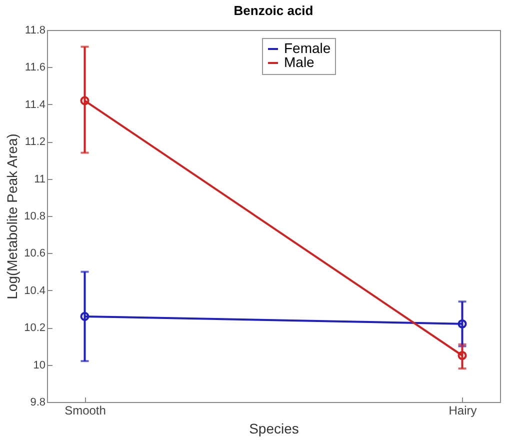 The height and width of the screenshot is (444, 526). What do you see at coordinates (35, 290) in the screenshot?
I see `y-tick-label: 10.4` at bounding box center [35, 290].